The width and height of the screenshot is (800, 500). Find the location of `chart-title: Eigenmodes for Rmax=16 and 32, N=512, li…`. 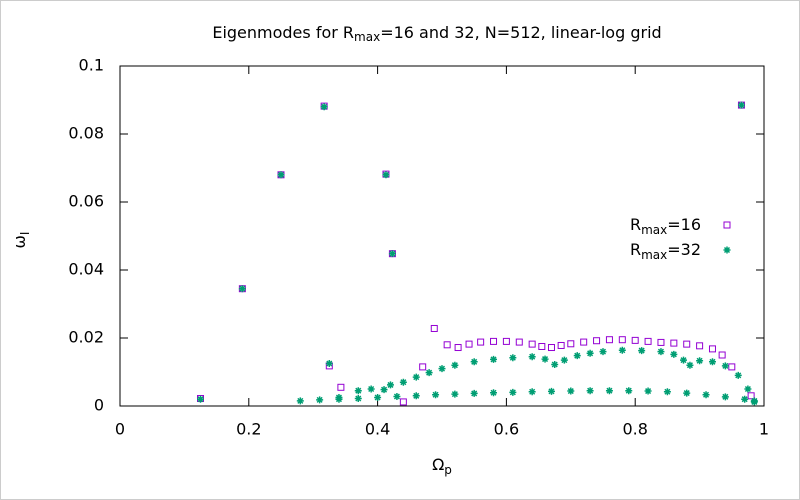

chart-title: Eigenmodes for Rmax=16 and 32, N=512, li… is located at coordinates (436, 33).